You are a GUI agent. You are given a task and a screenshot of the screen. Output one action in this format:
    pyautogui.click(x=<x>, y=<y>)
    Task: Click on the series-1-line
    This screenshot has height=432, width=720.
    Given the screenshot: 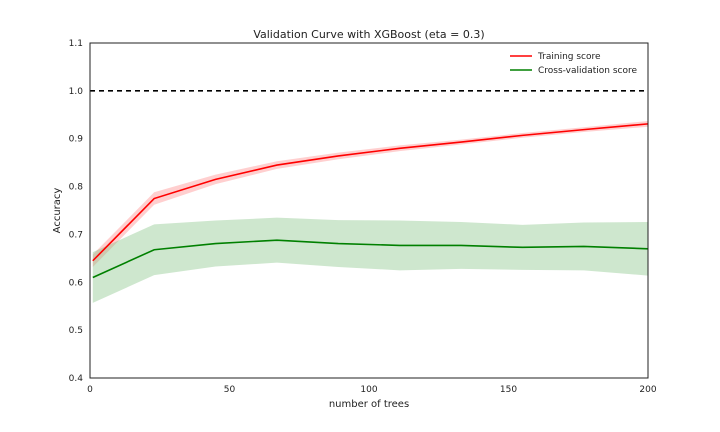 What is the action you would take?
    pyautogui.click(x=370, y=259)
    